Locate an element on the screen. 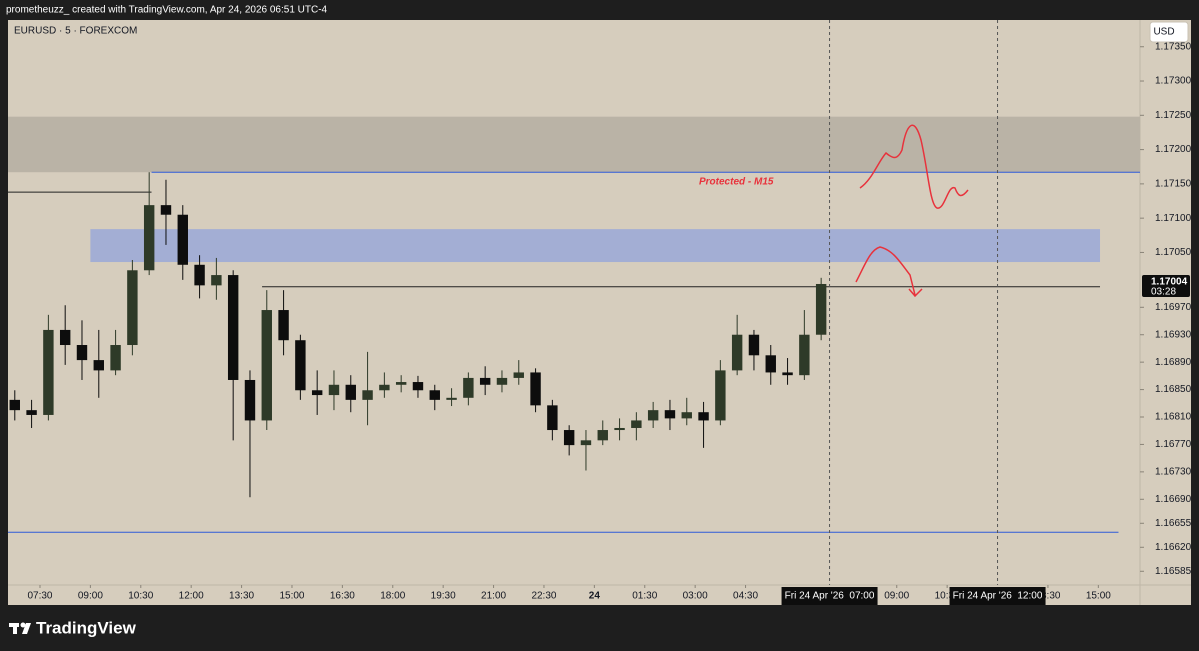  y-tick-label: 1.16810 is located at coordinates (1173, 417).